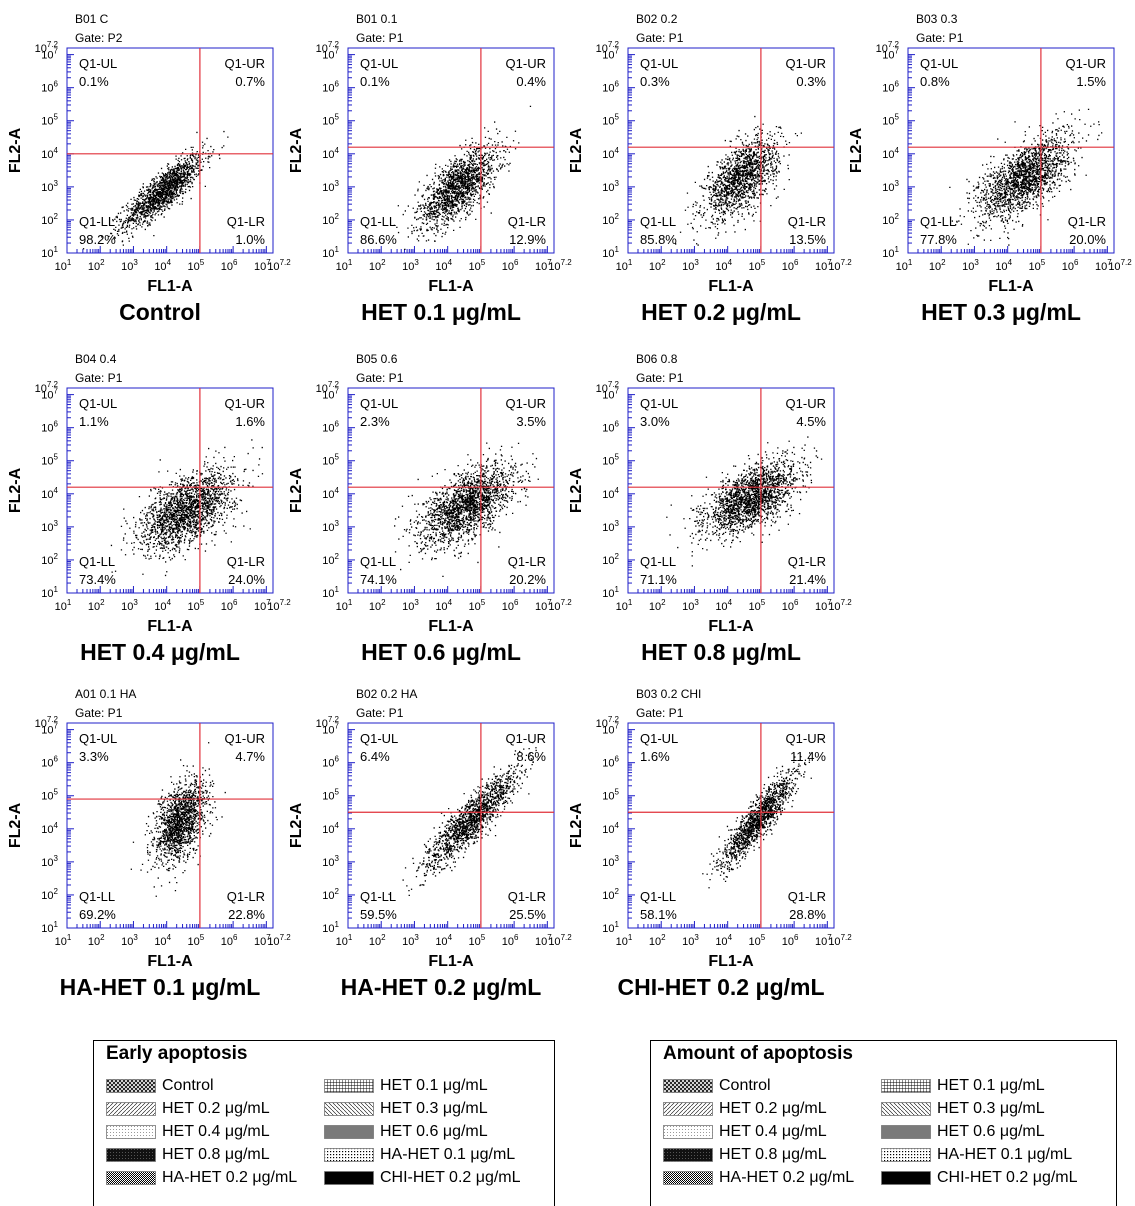  What do you see at coordinates (201, 1178) in the screenshot?
I see `legend-item: HA-HET 0.2 μg/mL` at bounding box center [201, 1178].